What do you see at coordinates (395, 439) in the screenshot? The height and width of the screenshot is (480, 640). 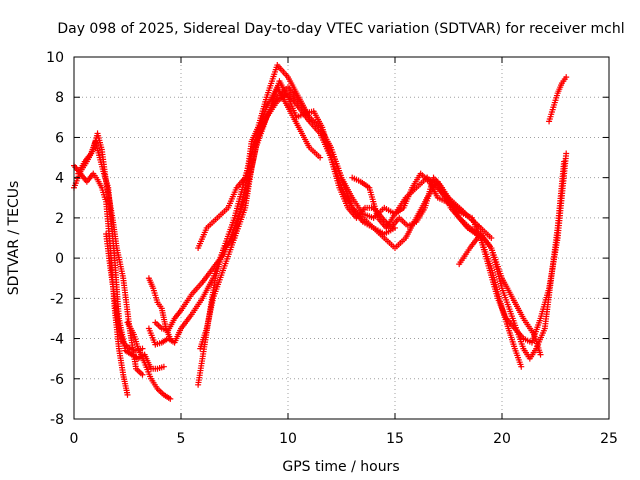 I see `x-tick-label: 15` at bounding box center [395, 439].